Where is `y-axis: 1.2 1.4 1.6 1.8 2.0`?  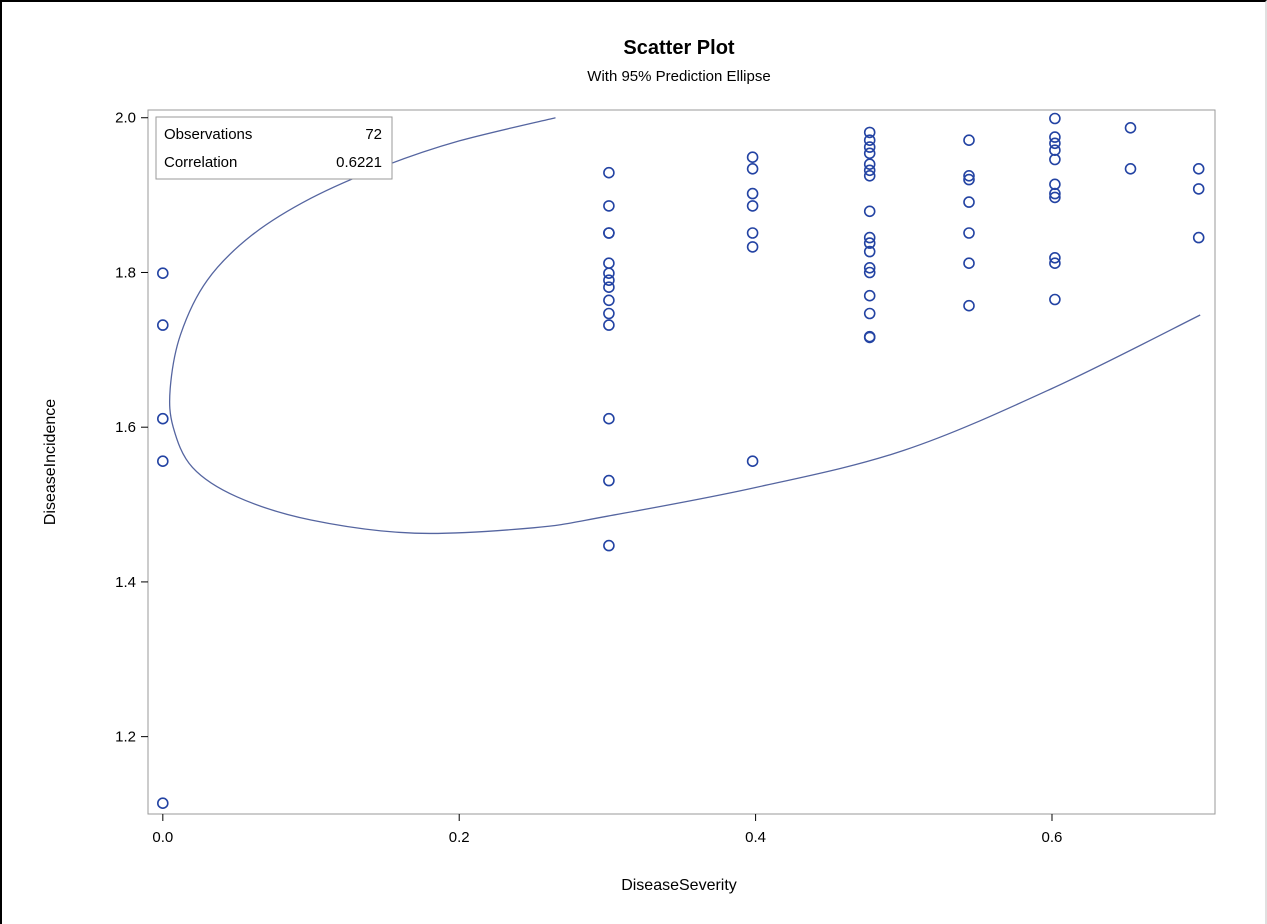
y-axis: 1.2 1.4 1.6 1.8 2.0 is located at coordinates (131, 428).